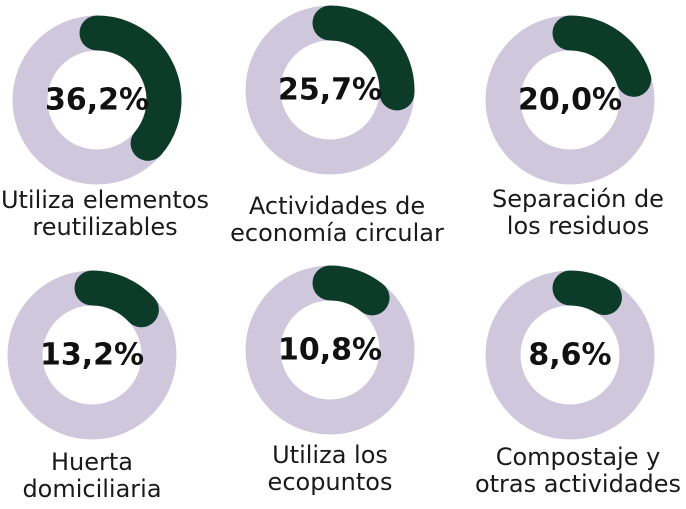 The image size is (686, 509). Describe the element at coordinates (569, 355) in the screenshot. I see `value-label: 8,6%` at that location.